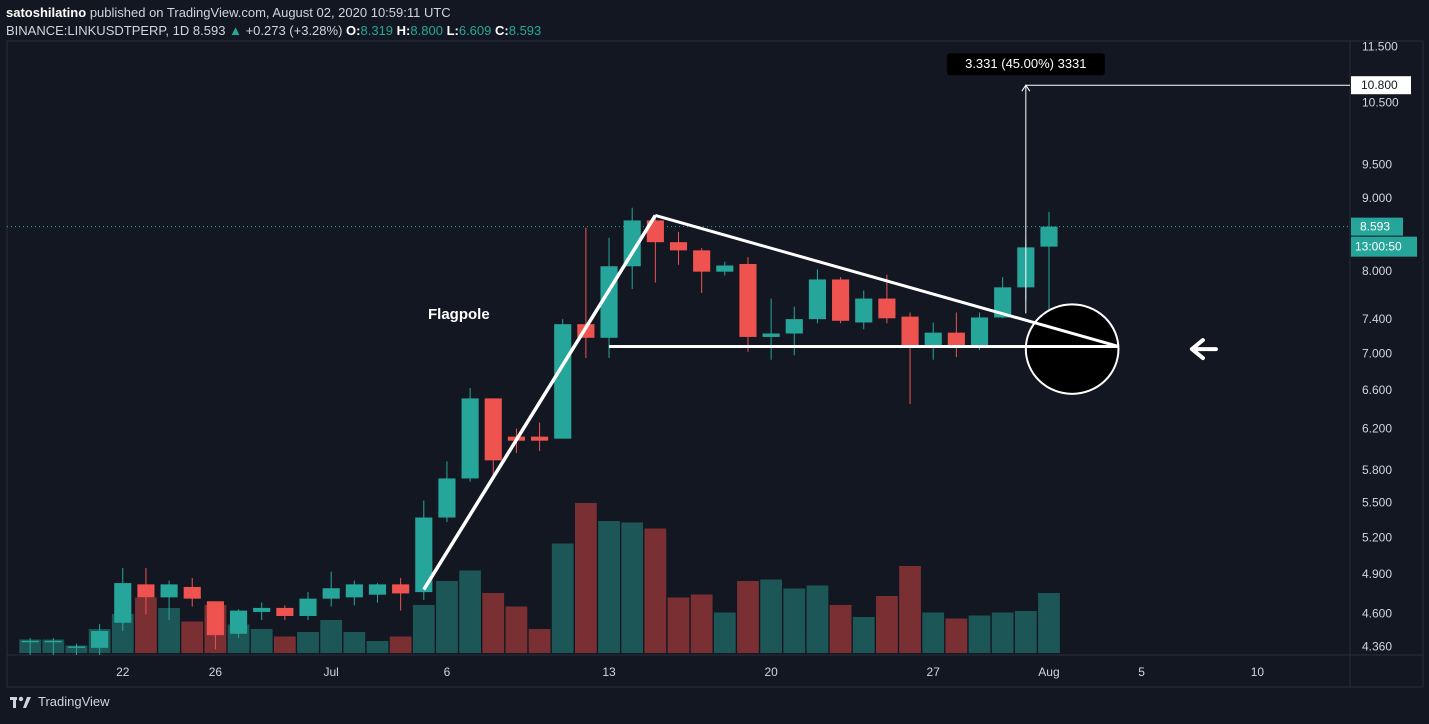 The width and height of the screenshot is (1429, 724). What do you see at coordinates (1377, 429) in the screenshot?
I see `y-tick-label: 6.200` at bounding box center [1377, 429].